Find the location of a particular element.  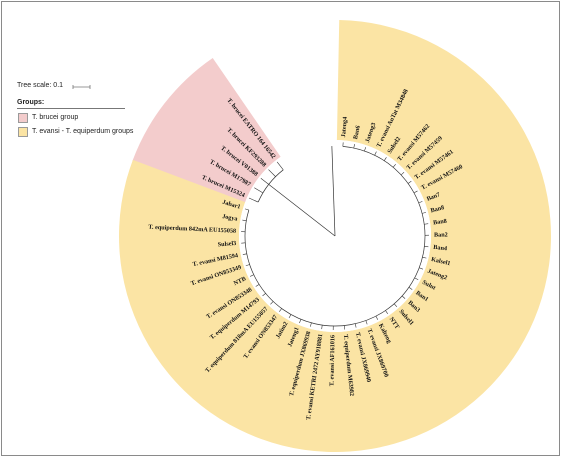

groups-title: Groups: is located at coordinates (31, 102).